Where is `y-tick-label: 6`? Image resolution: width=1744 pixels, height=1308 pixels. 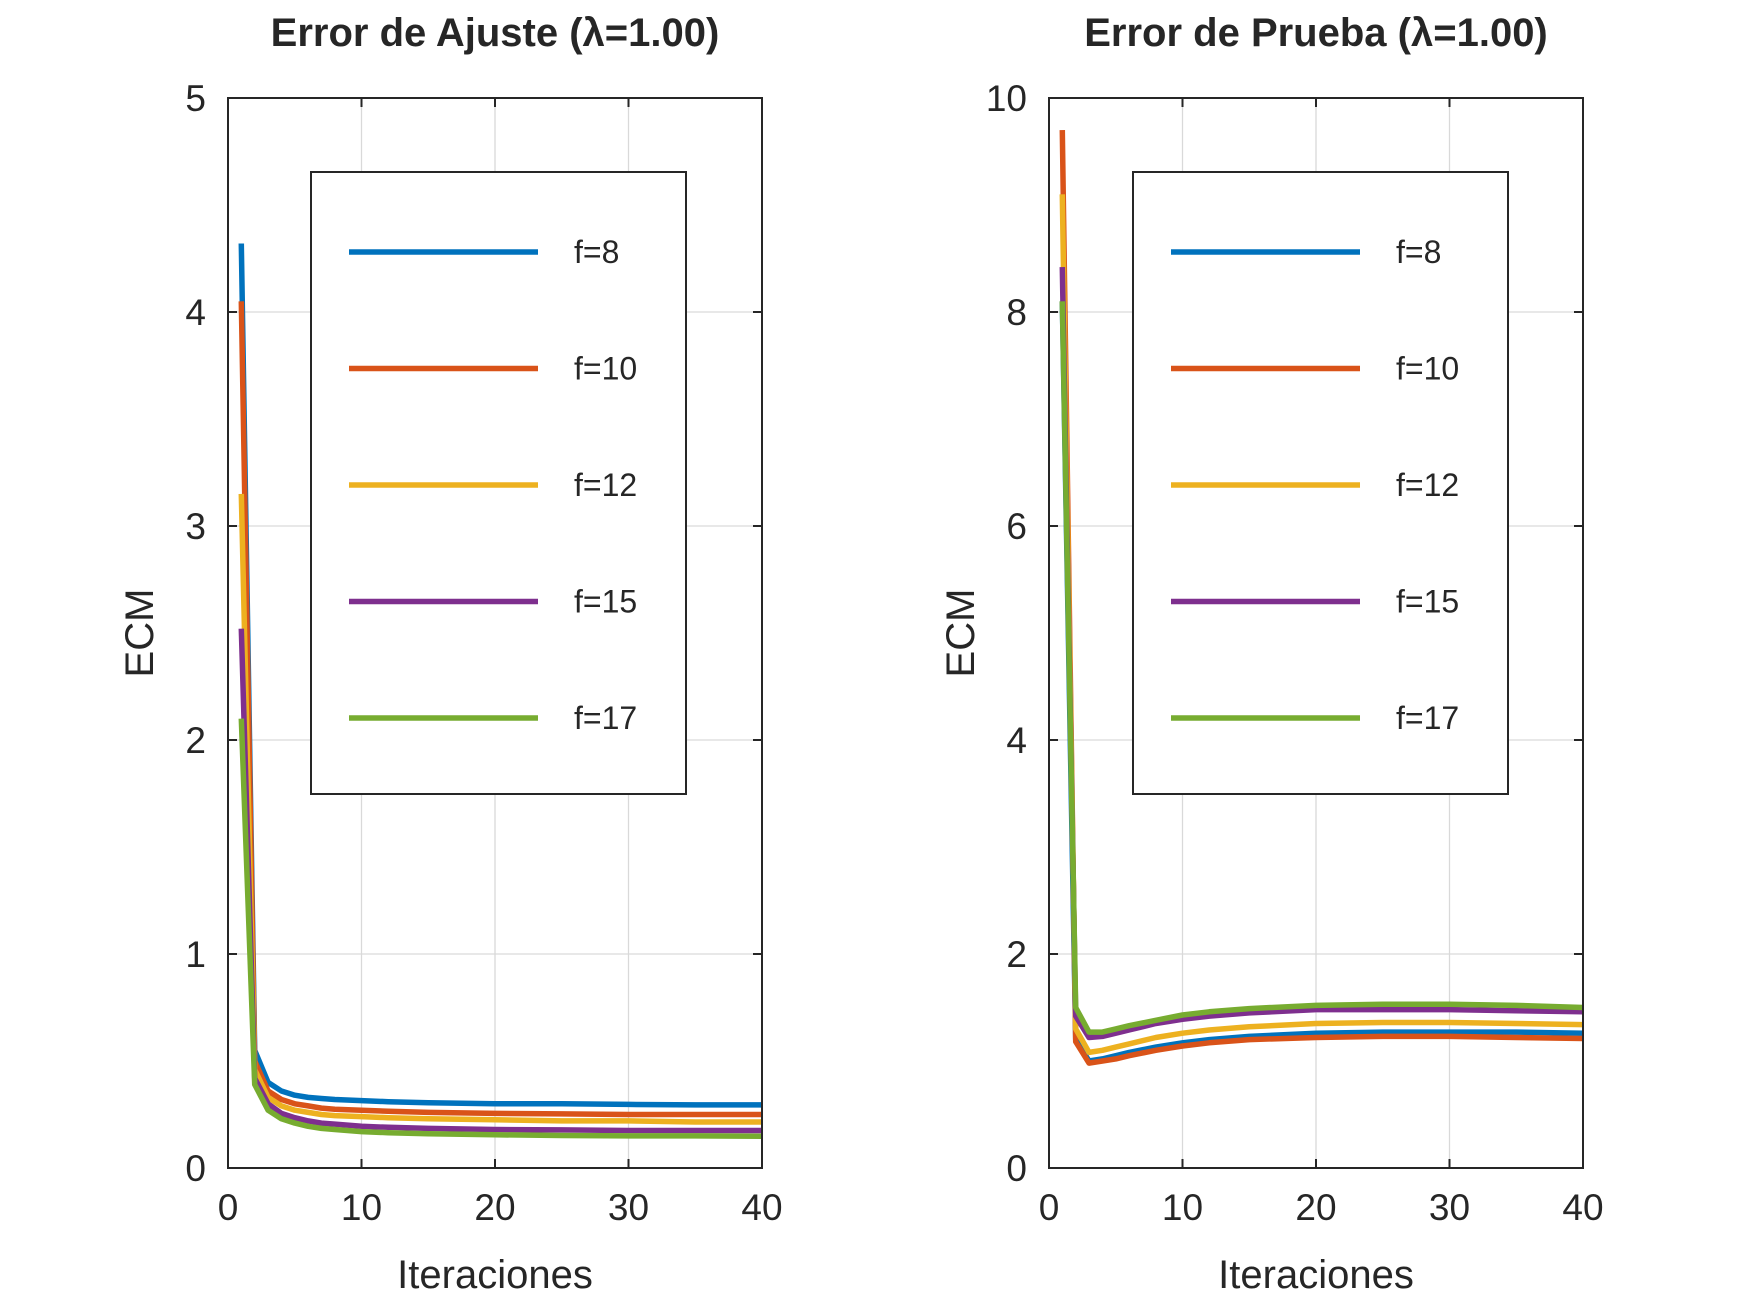
y-tick-label: 6 is located at coordinates (1016, 526).